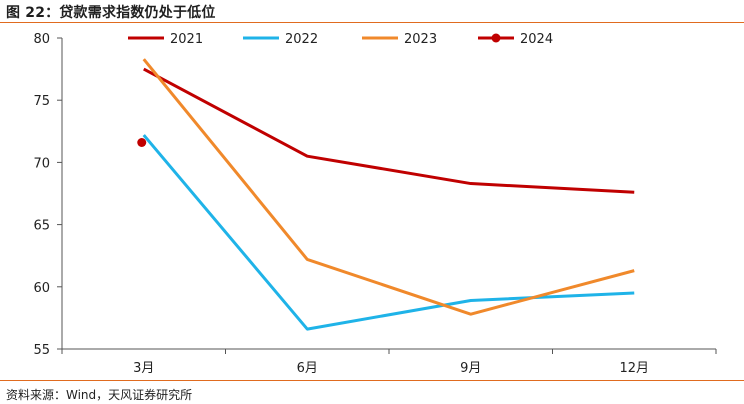 The image size is (744, 404). I want to click on x-tick-label: 12月, so click(634, 368).